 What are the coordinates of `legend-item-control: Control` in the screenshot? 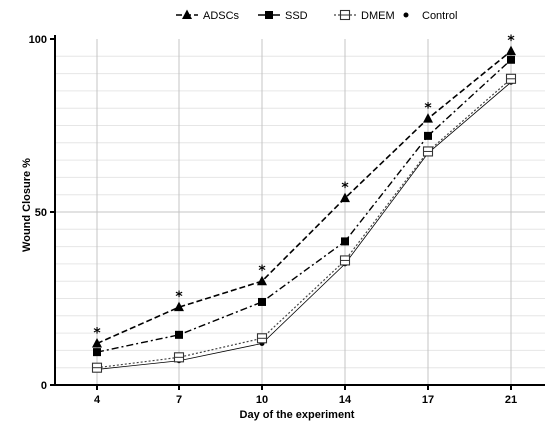 It's located at (430, 16).